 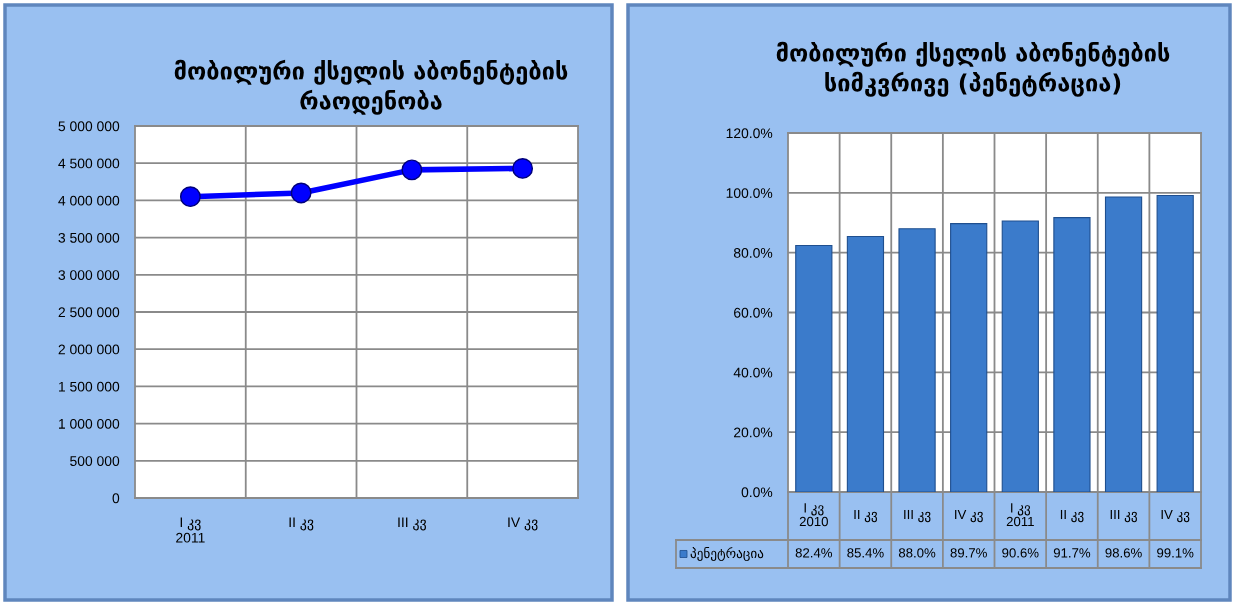 I want to click on y-tick-label: 80.0%, so click(x=753, y=253).